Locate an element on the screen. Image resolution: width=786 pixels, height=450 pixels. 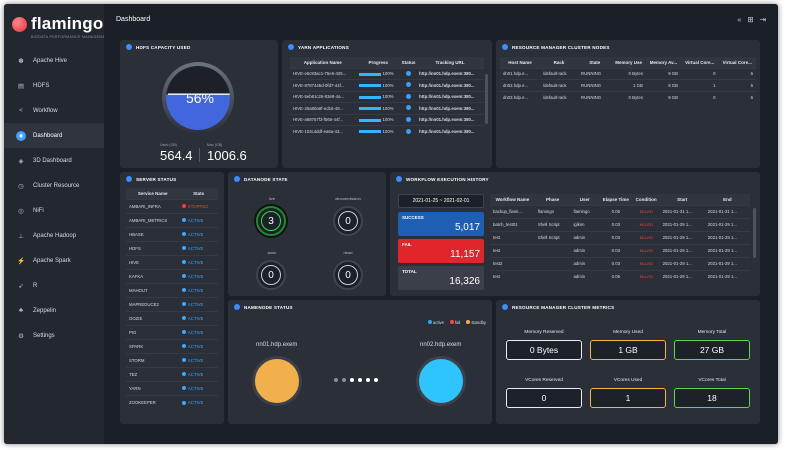
sidebar-item-hdfs: ▤ HDFS is located at coordinates (54, 85).